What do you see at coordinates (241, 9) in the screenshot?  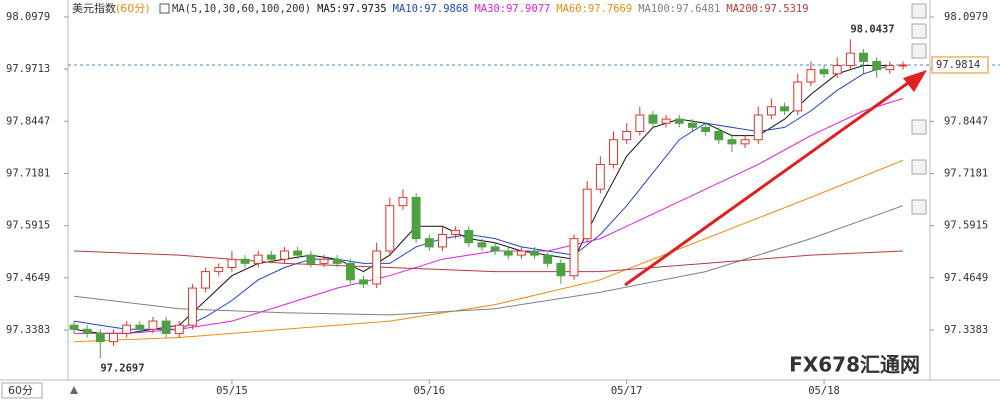 I see `ma-label: MA(5,10,30,60,100,200)` at bounding box center [241, 9].